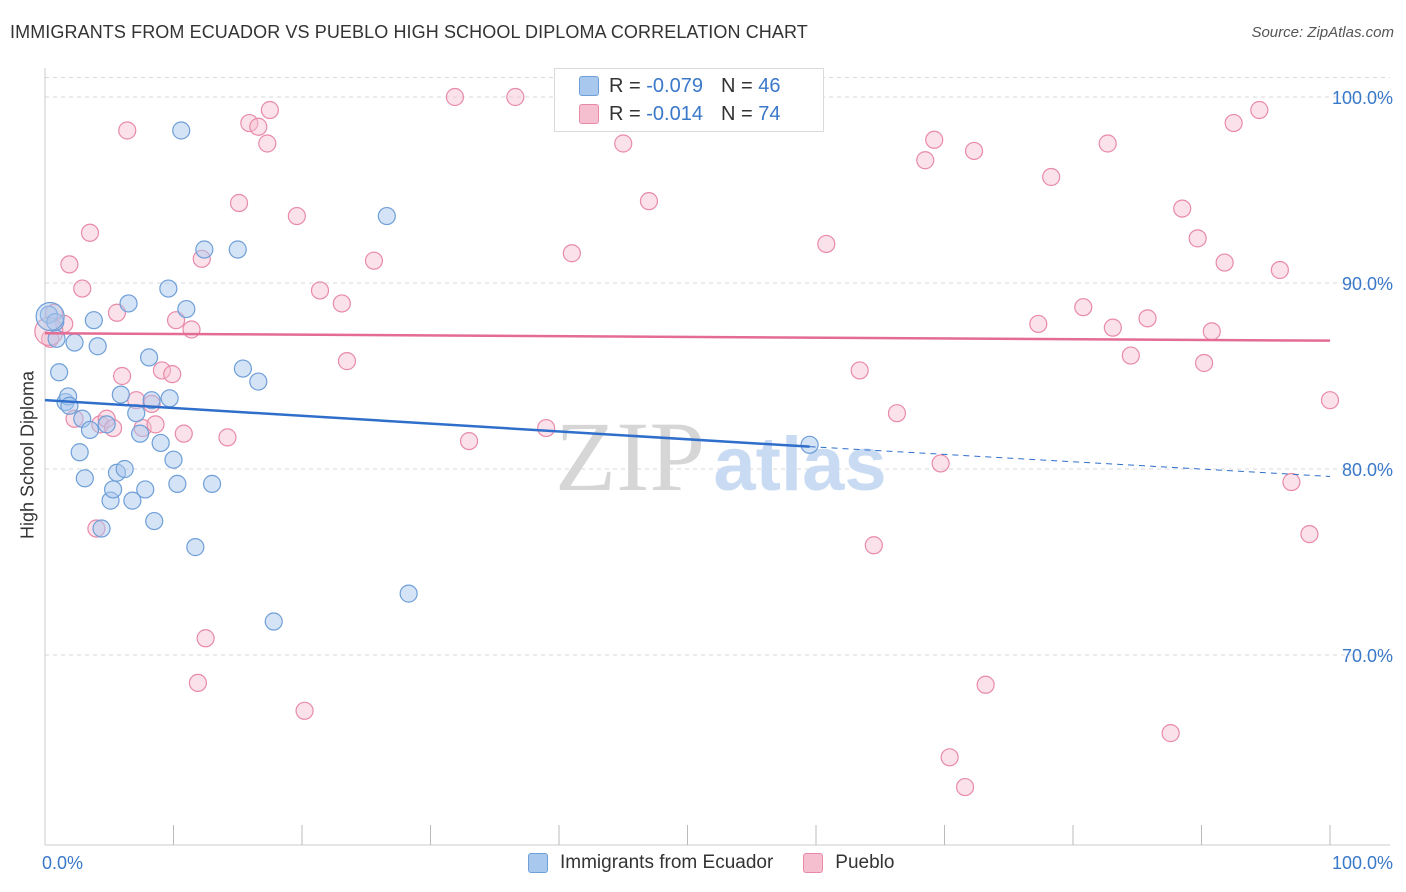 The height and width of the screenshot is (892, 1406). Describe the element at coordinates (650, 863) in the screenshot. I see `legend-item-ecuador: Immigrants from Ecuador` at that location.